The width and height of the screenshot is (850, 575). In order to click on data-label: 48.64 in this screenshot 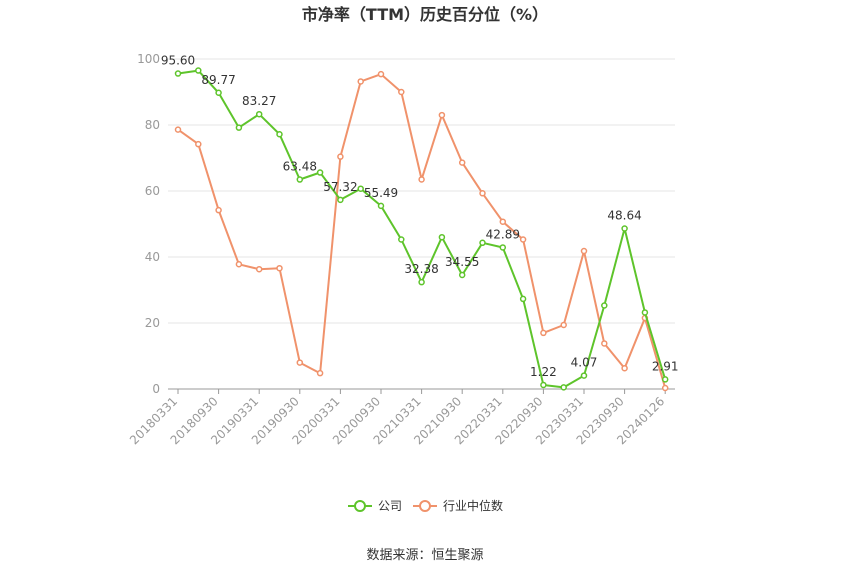, I will do `click(624, 215)`.